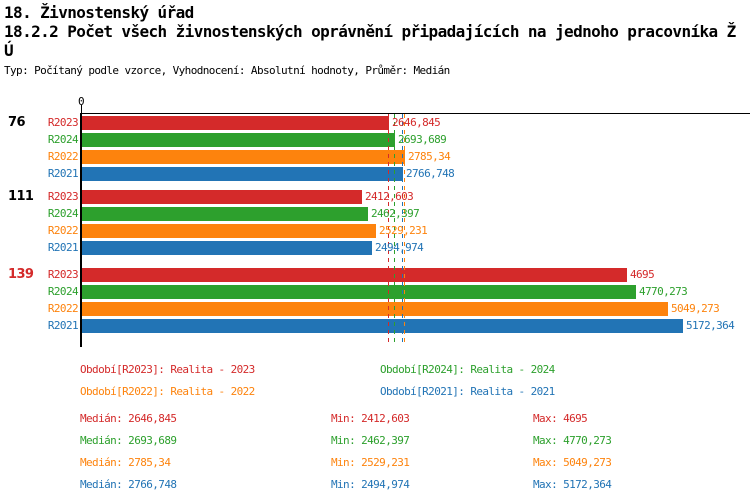 This screenshot has width=750, height=498. Describe the element at coordinates (81, 109) in the screenshot. I see `x-axis-zero-tick` at that location.